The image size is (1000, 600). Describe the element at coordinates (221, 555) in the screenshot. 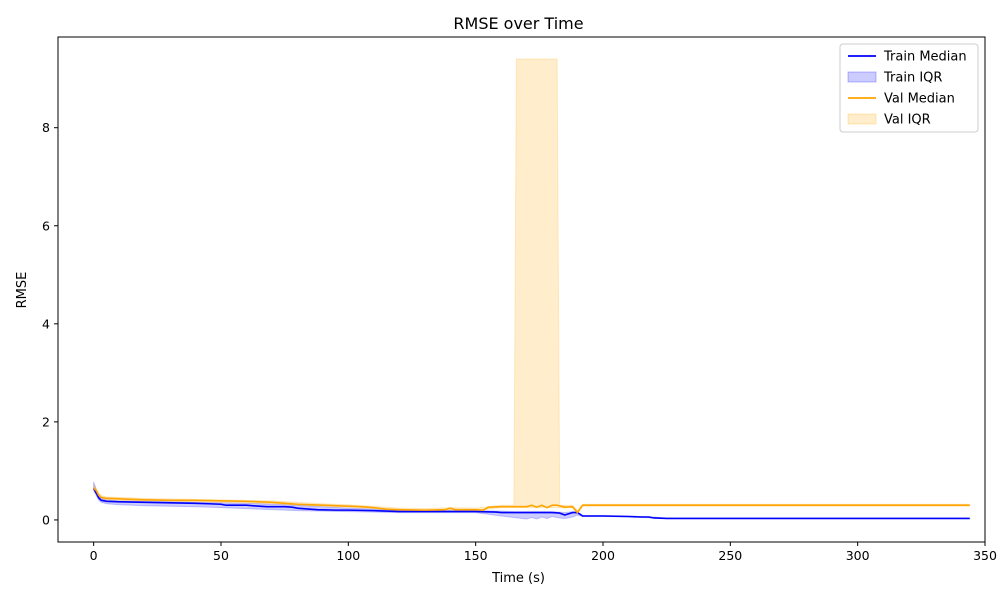

I see `x-tick-label: 50` at that location.